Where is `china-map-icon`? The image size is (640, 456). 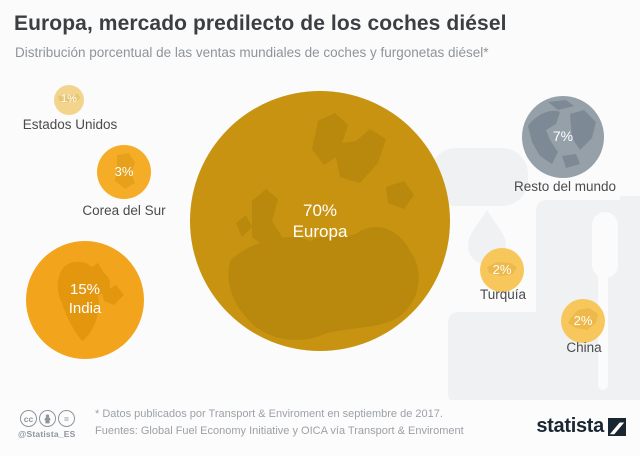 china-map-icon is located at coordinates (583, 319).